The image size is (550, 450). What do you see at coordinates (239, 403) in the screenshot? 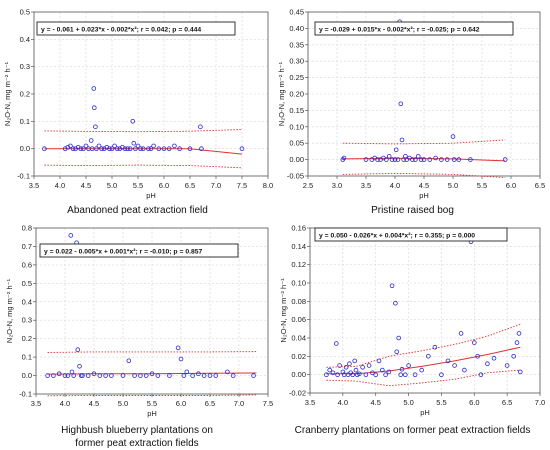
I see `x-tick-label: 7.0` at bounding box center [239, 403].